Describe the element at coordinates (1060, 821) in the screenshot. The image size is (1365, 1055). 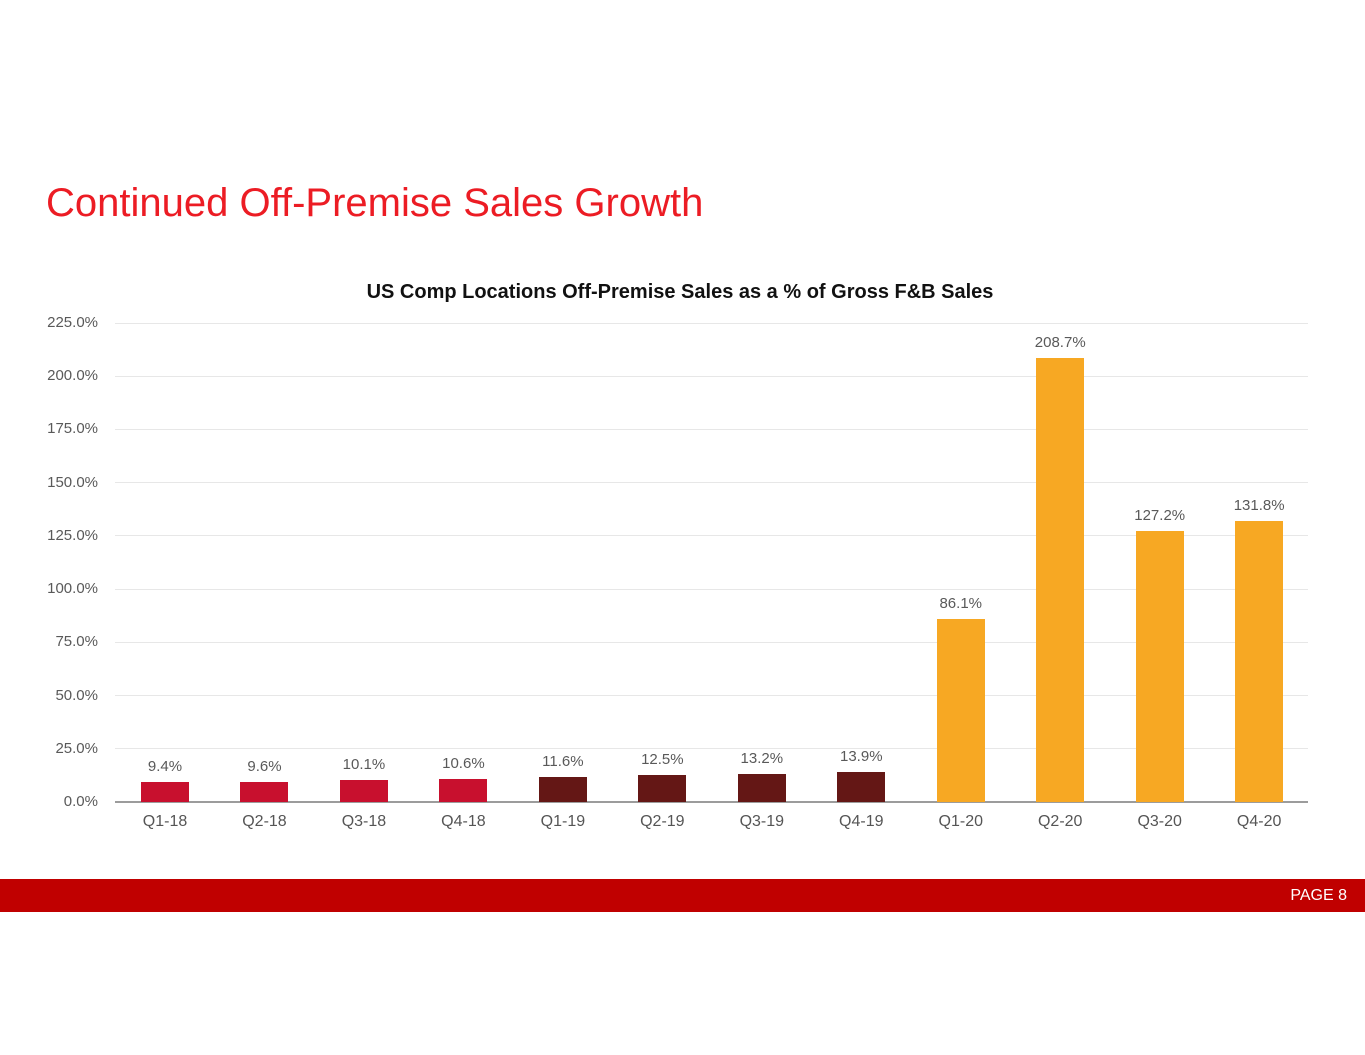
I see `x-axis-label: Q2-20` at that location.